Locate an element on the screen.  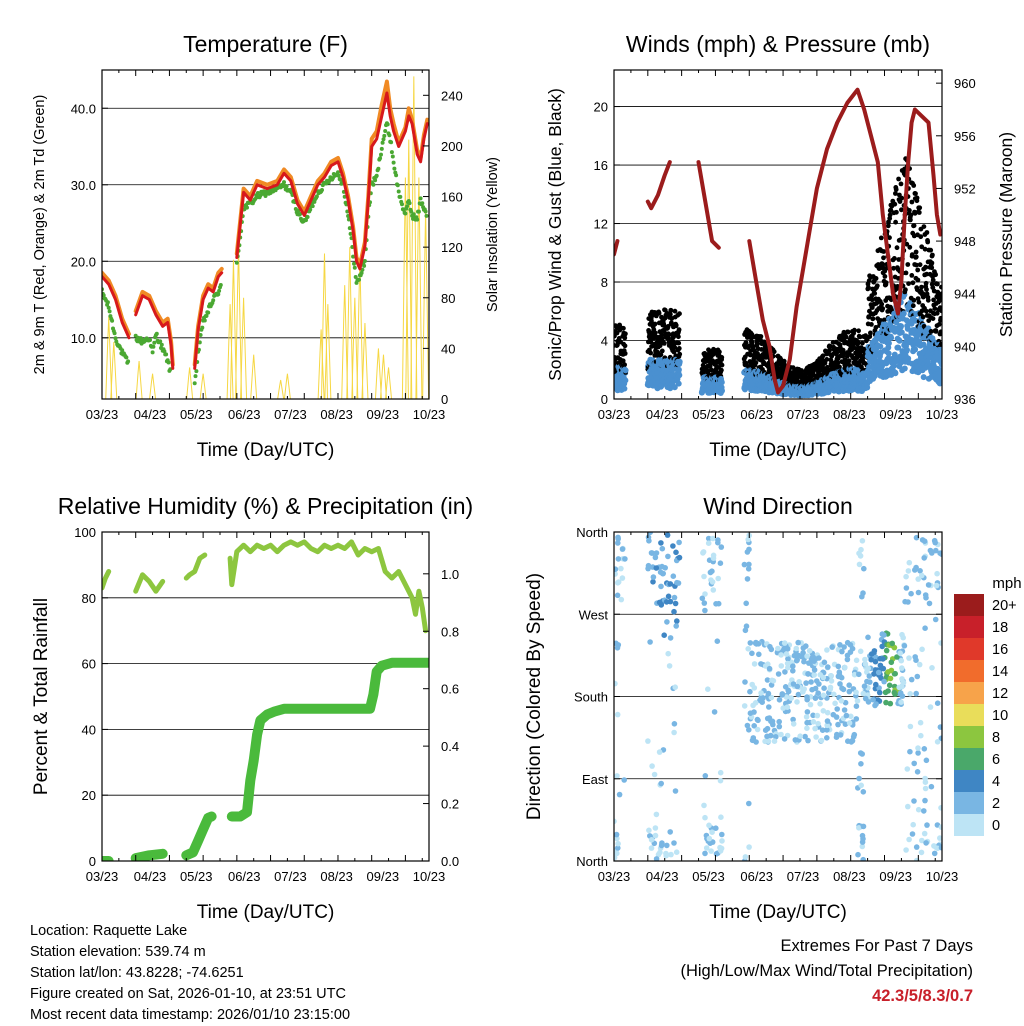
rh-line is located at coordinates (195, 566).